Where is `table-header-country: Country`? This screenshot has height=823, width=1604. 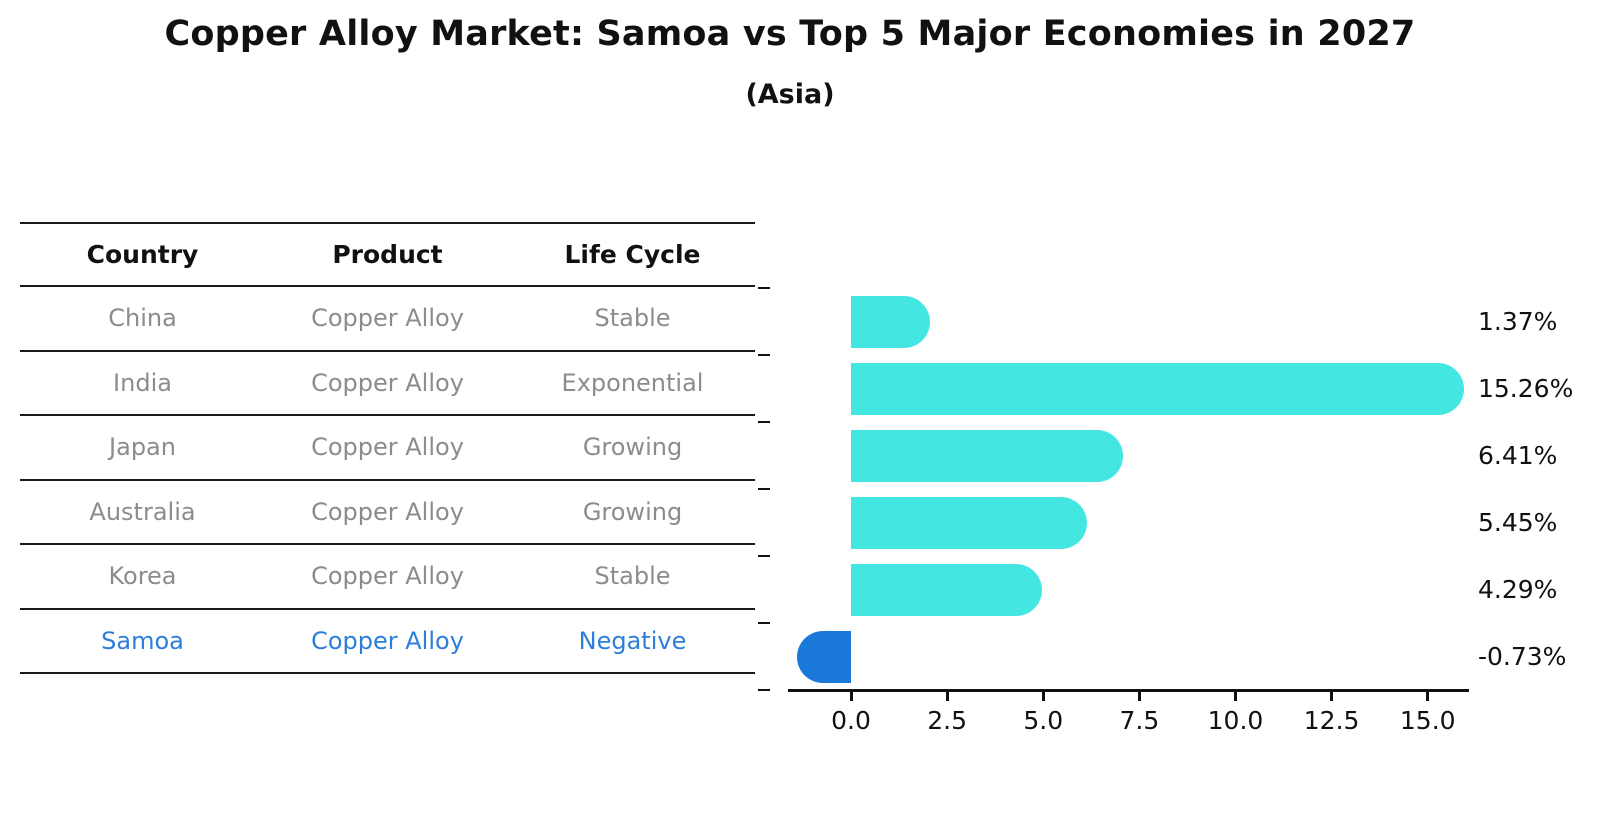 table-header-country: Country is located at coordinates (142, 254).